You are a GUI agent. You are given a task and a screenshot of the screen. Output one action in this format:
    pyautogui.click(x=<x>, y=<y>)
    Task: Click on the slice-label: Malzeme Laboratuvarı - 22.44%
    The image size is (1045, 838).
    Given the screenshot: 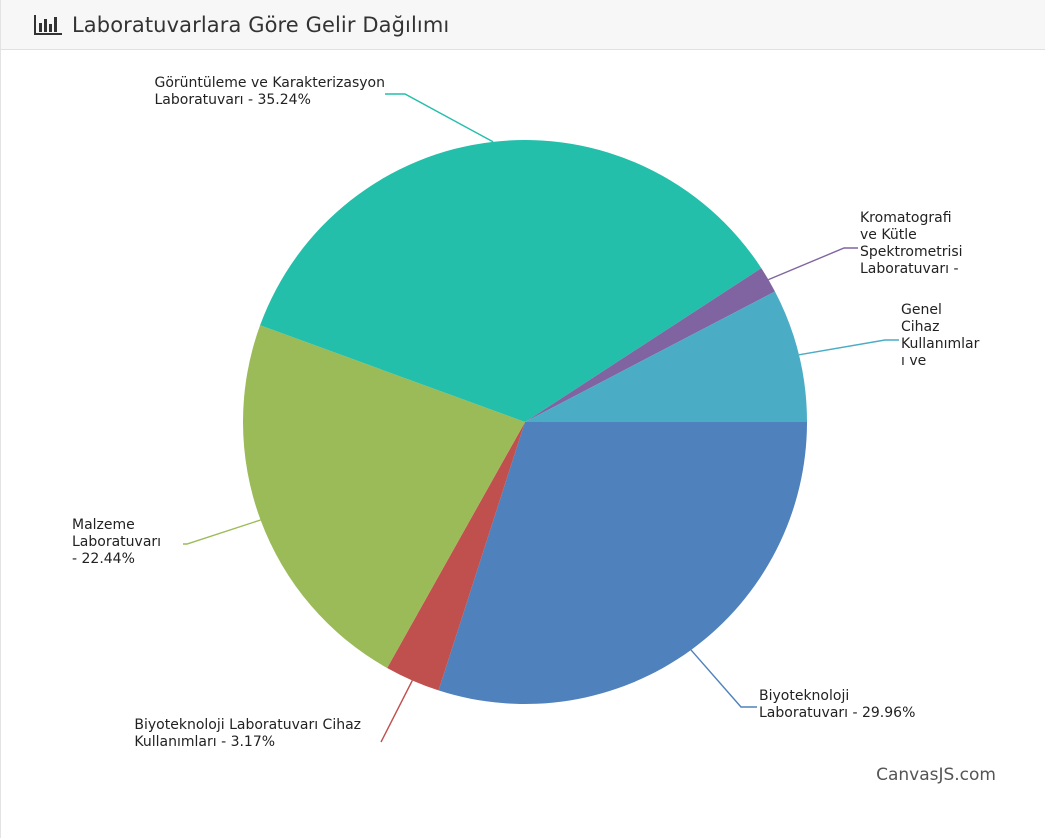 What is the action you would take?
    pyautogui.click(x=116, y=542)
    